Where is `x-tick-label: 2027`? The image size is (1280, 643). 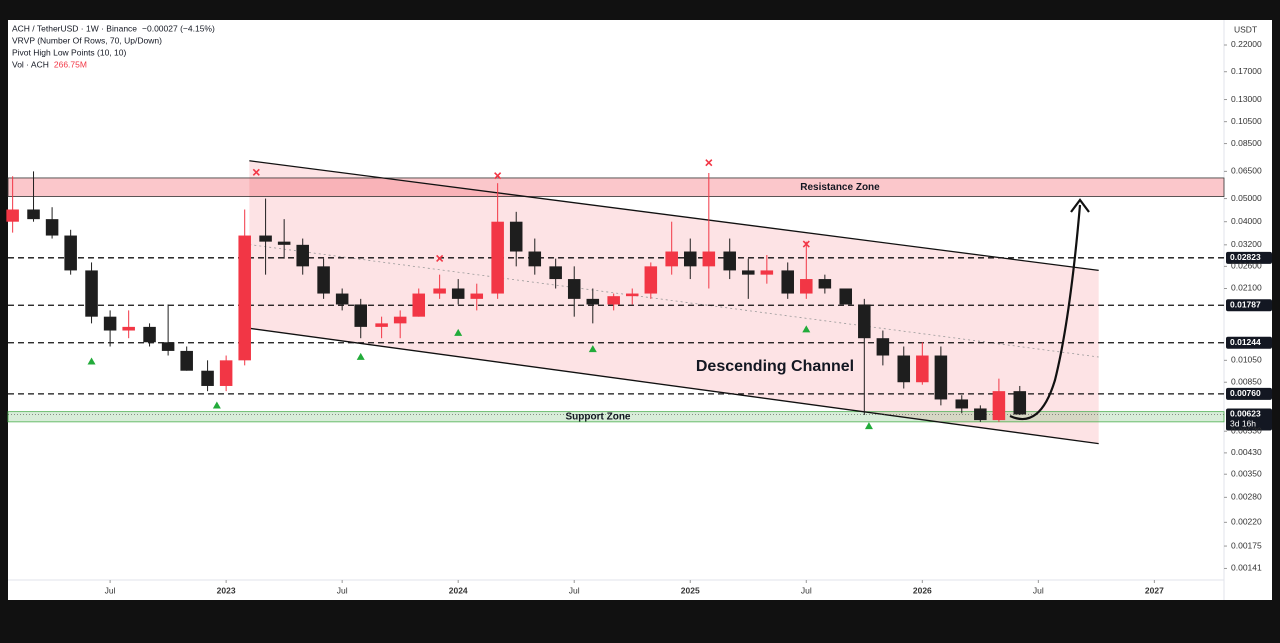 x-tick-label: 2027 is located at coordinates (1154, 590).